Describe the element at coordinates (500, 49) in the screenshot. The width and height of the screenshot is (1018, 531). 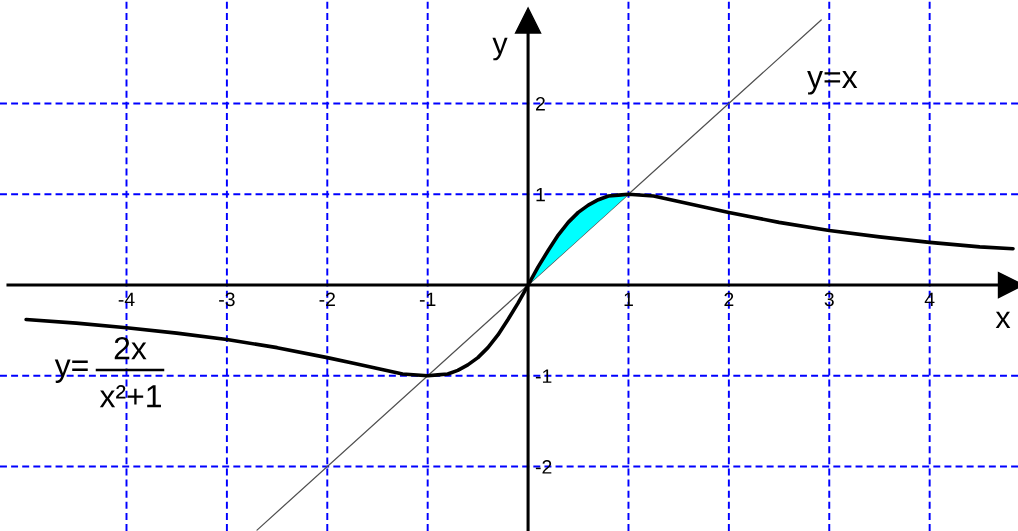
I see `y-axis-title: y` at that location.